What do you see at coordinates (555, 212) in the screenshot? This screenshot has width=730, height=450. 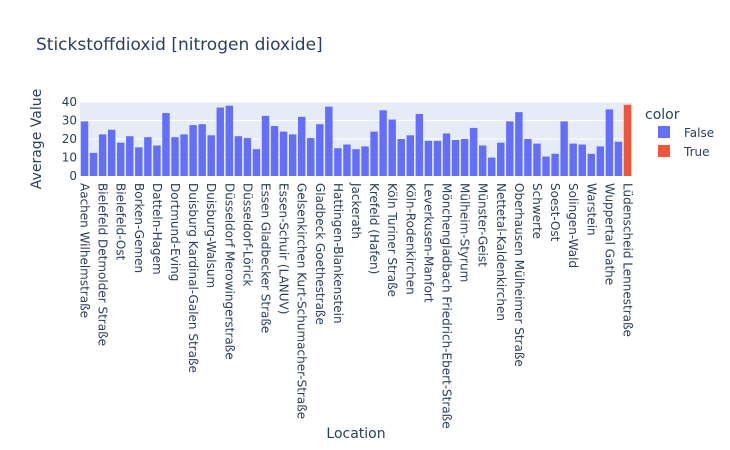 I see `x-tick-label: Soest-Ost` at bounding box center [555, 212].